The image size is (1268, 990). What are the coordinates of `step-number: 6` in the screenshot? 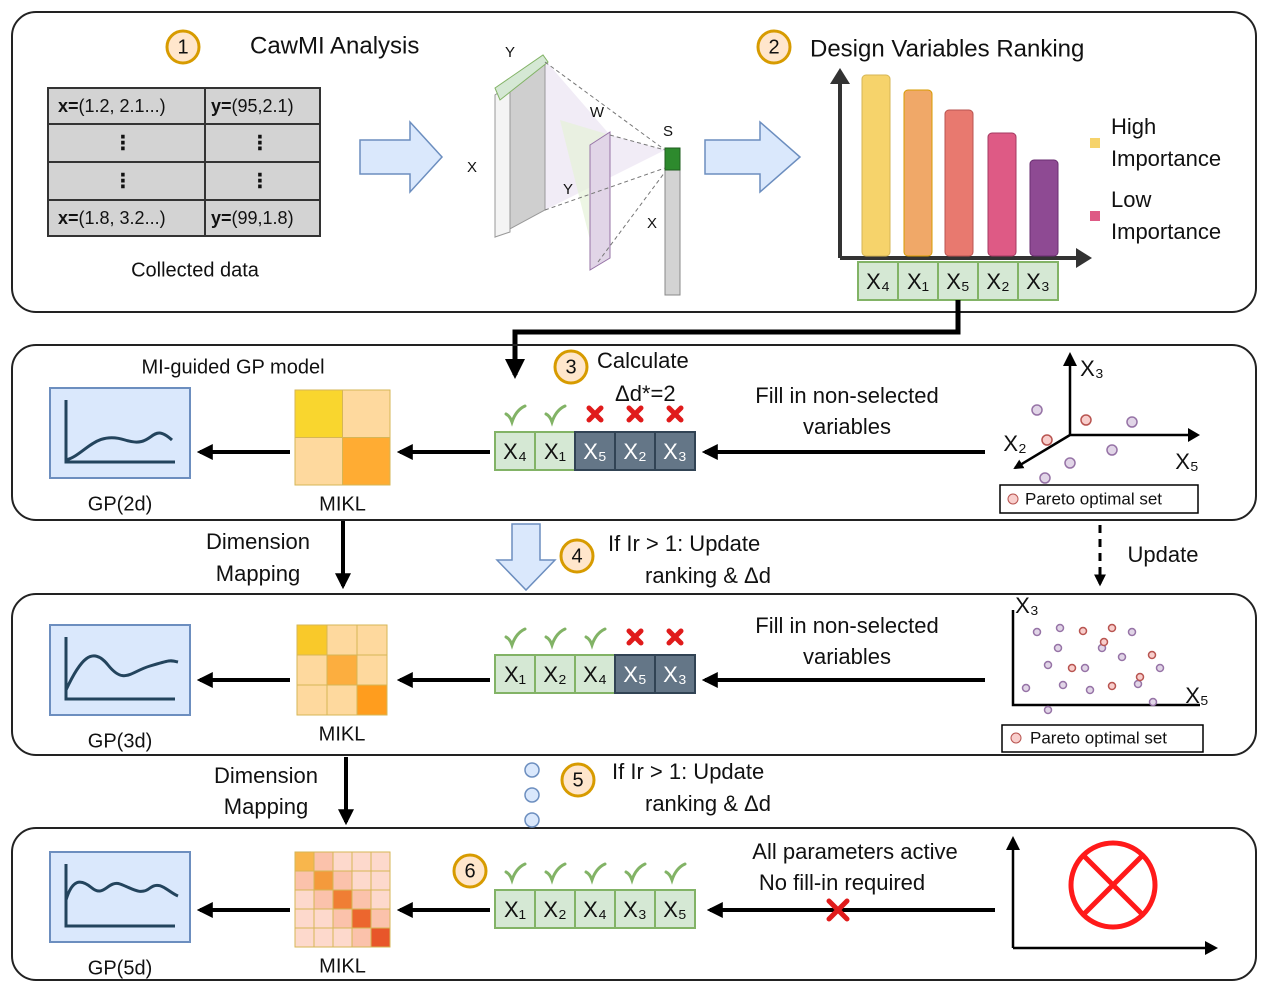 It's located at (469, 871).